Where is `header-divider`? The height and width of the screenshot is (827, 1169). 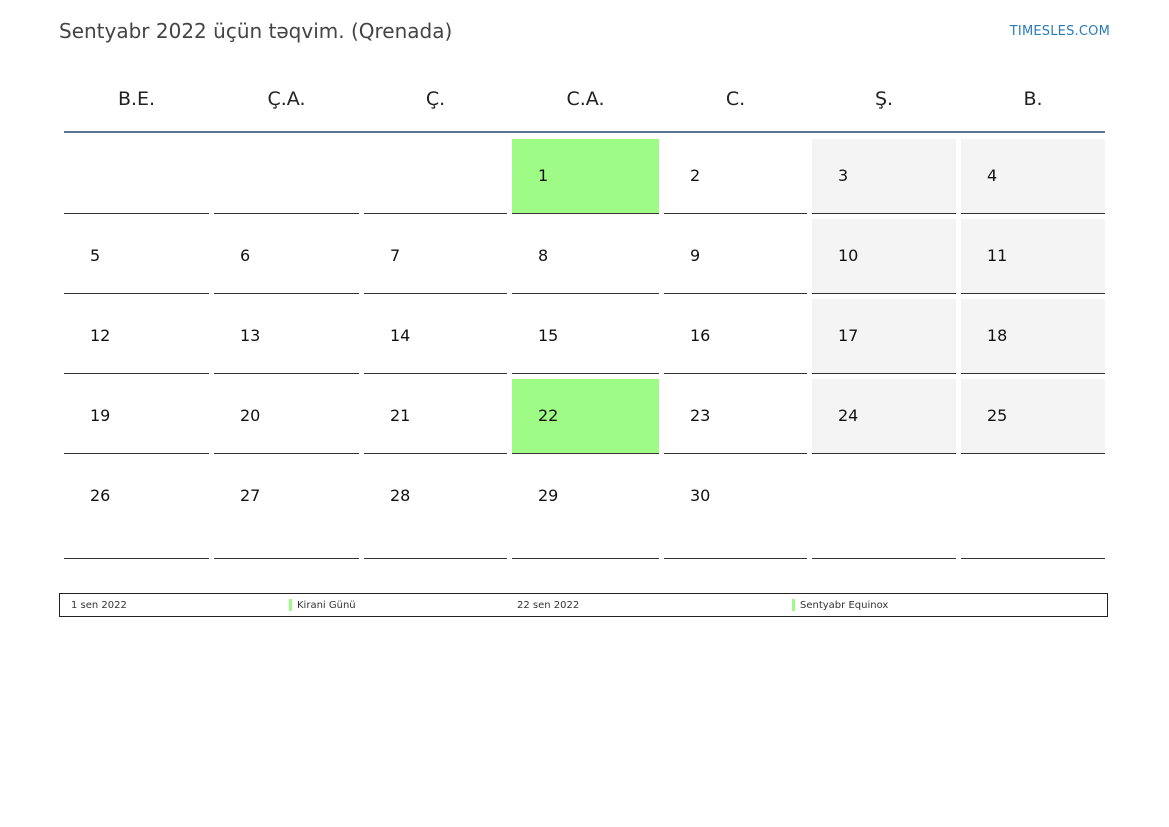 header-divider is located at coordinates (584, 132).